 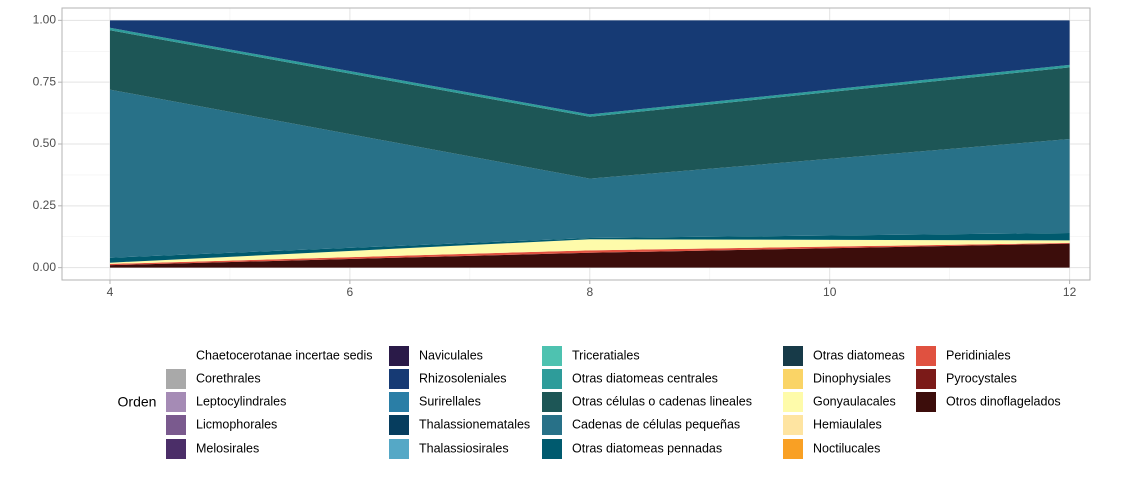 What do you see at coordinates (847, 424) in the screenshot?
I see `legend-label: Hemiaulales` at bounding box center [847, 424].